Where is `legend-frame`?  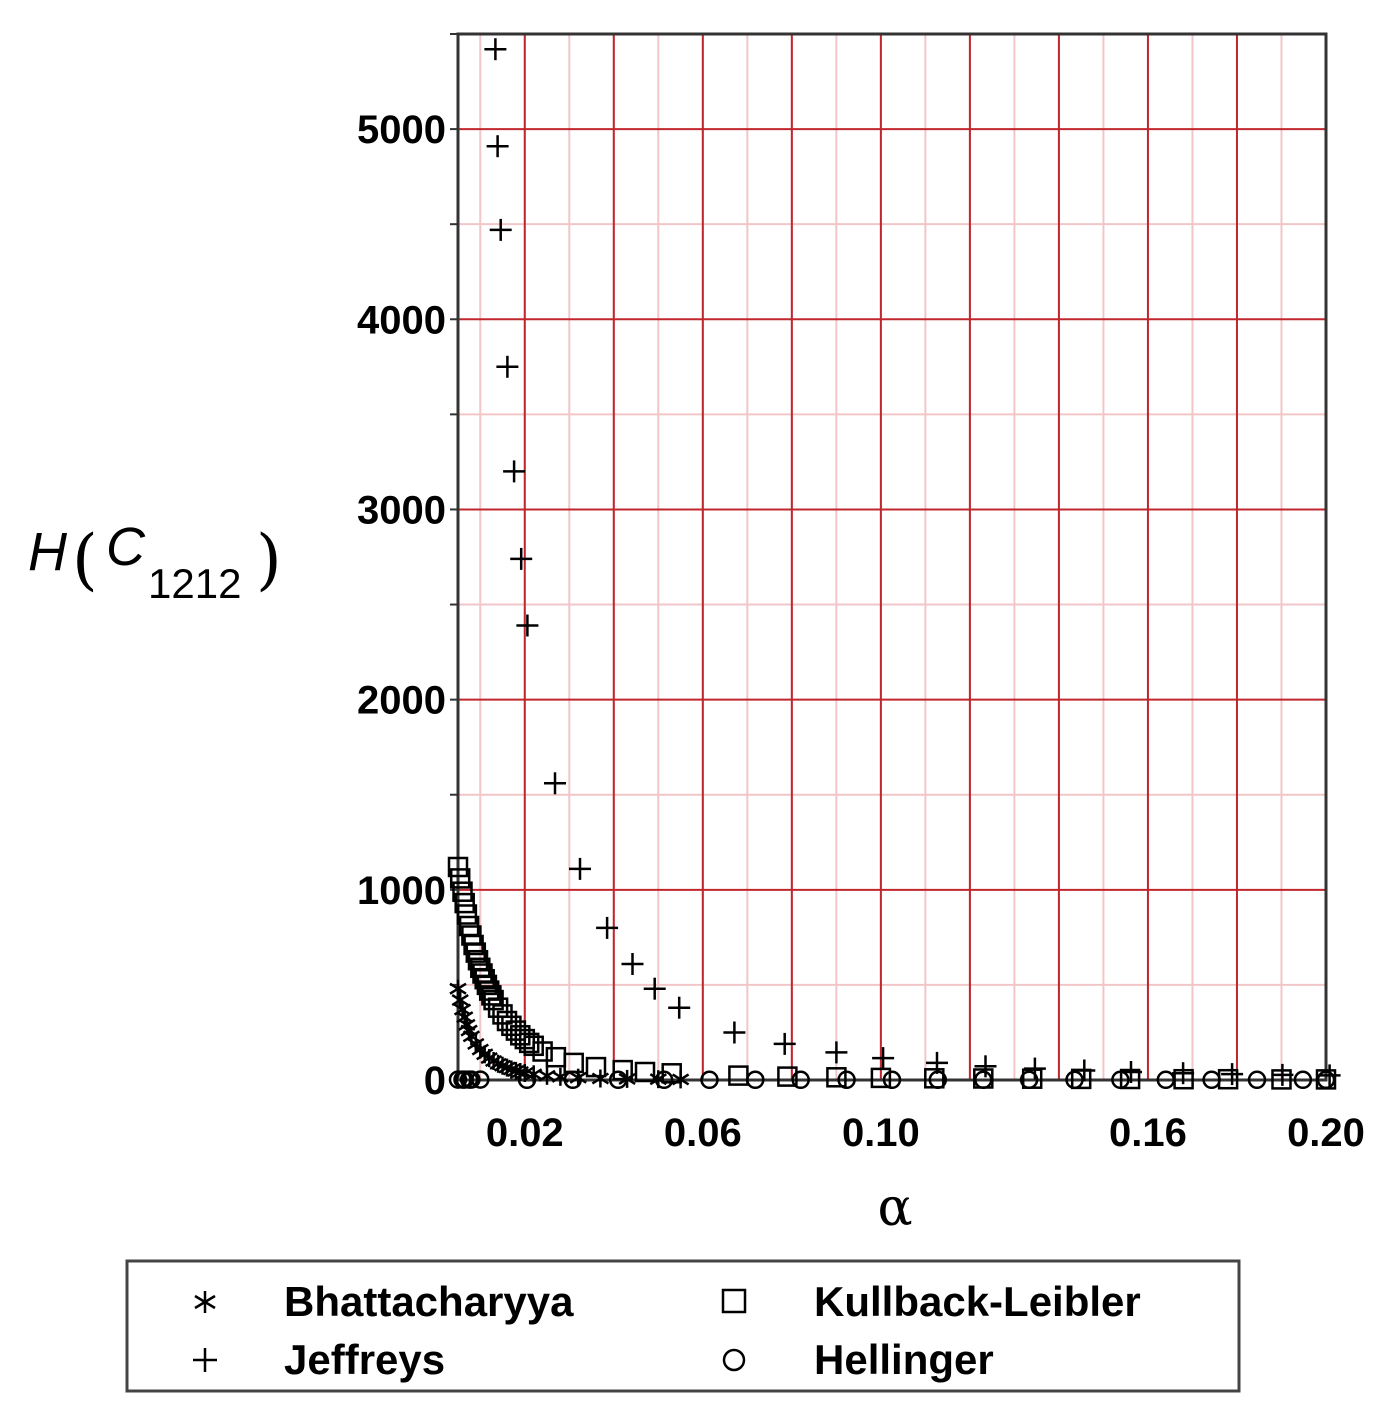
legend-frame is located at coordinates (683, 1326).